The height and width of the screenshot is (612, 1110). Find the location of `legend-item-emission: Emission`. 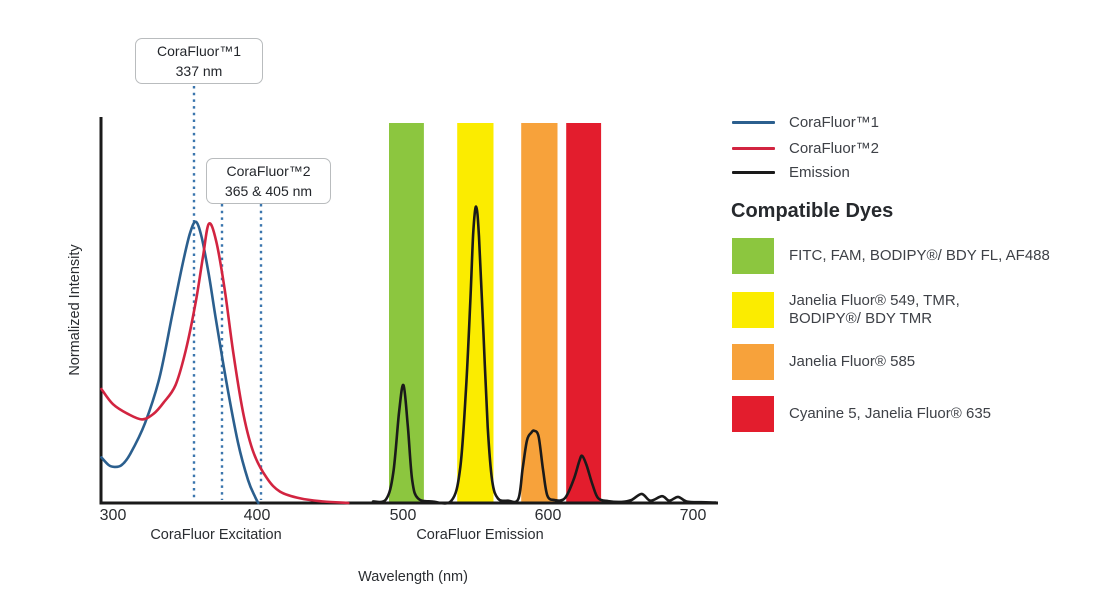

legend-item-emission: Emission is located at coordinates (791, 172).